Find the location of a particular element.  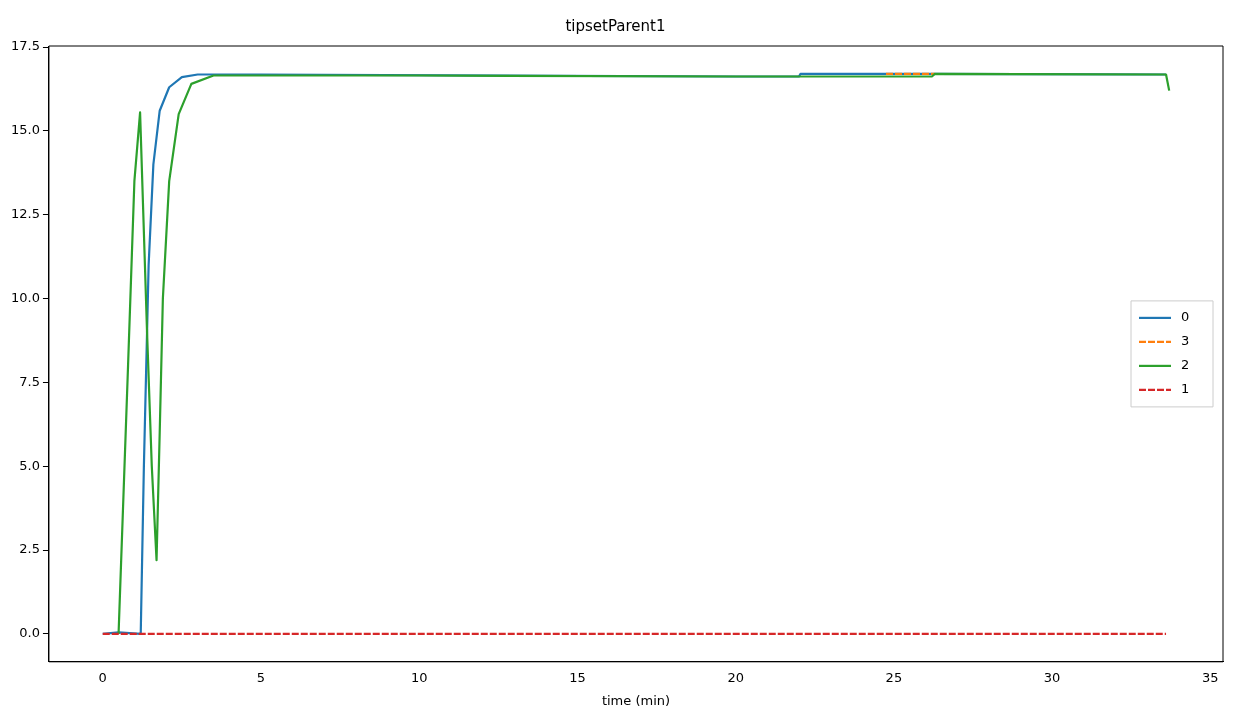

y-tick-label: 0.0 is located at coordinates (29, 633).